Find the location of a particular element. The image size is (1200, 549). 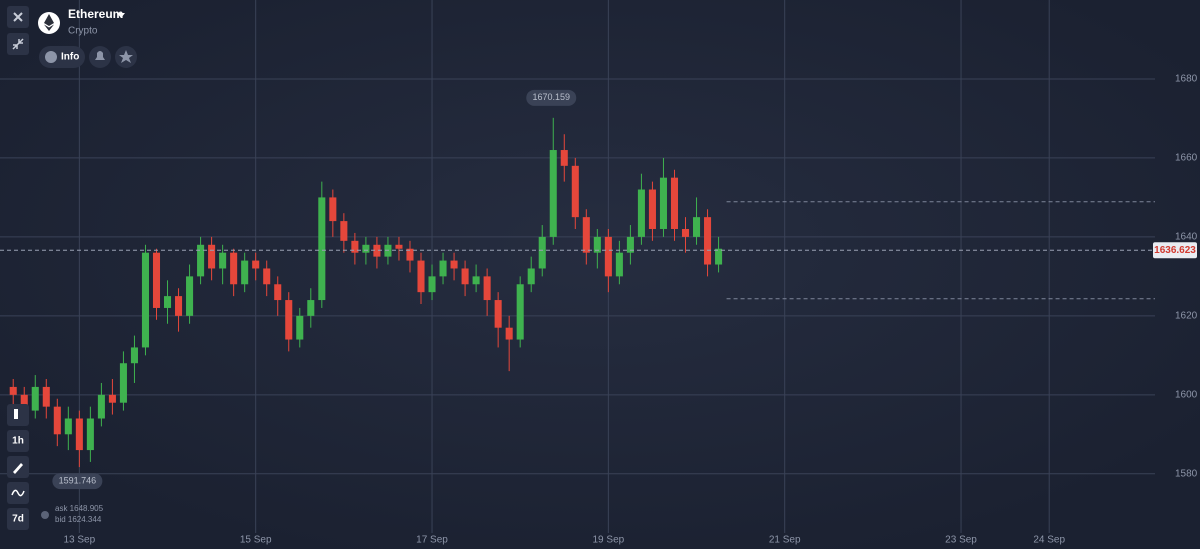

wave-icon is located at coordinates (18, 493).